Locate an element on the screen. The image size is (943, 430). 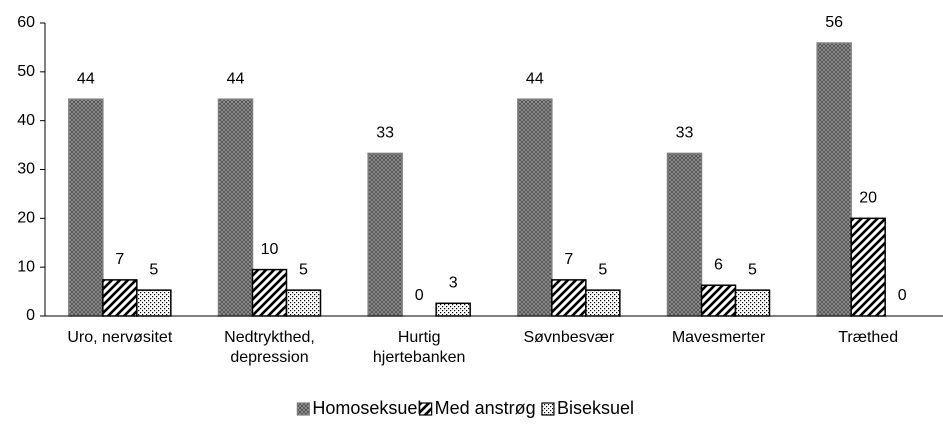
x-tick-label: Søvnbesvær is located at coordinates (568, 337).